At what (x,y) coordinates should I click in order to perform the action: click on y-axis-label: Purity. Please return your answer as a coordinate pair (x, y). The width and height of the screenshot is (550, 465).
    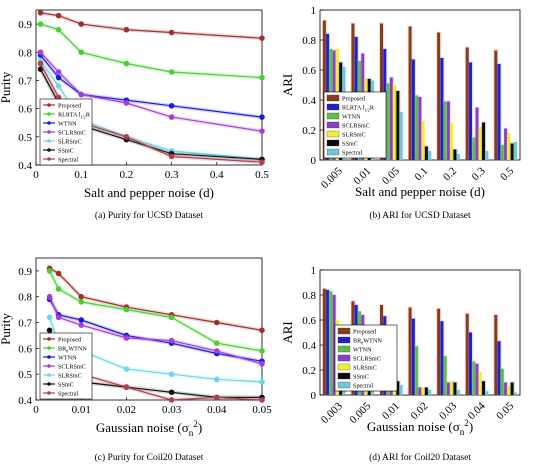
    Looking at the image, I should click on (6, 329).